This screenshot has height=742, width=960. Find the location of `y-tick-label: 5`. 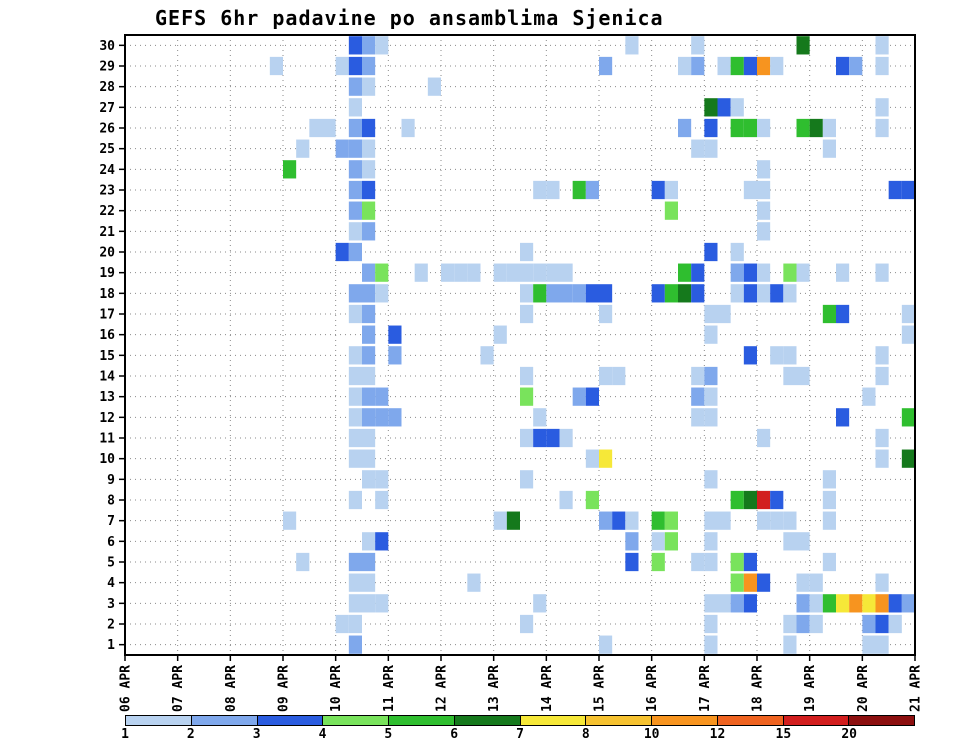

y-tick-label: 5 is located at coordinates (111, 563).